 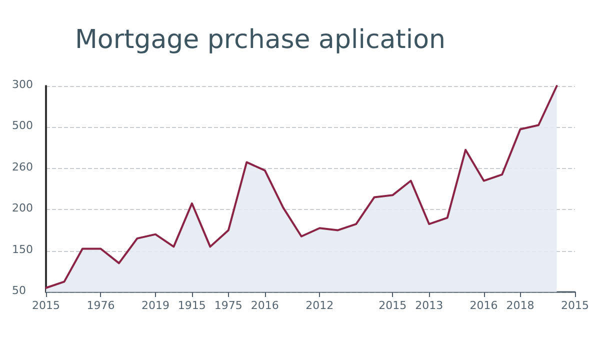 What do you see at coordinates (22, 208) in the screenshot?
I see `text: 200` at bounding box center [22, 208].